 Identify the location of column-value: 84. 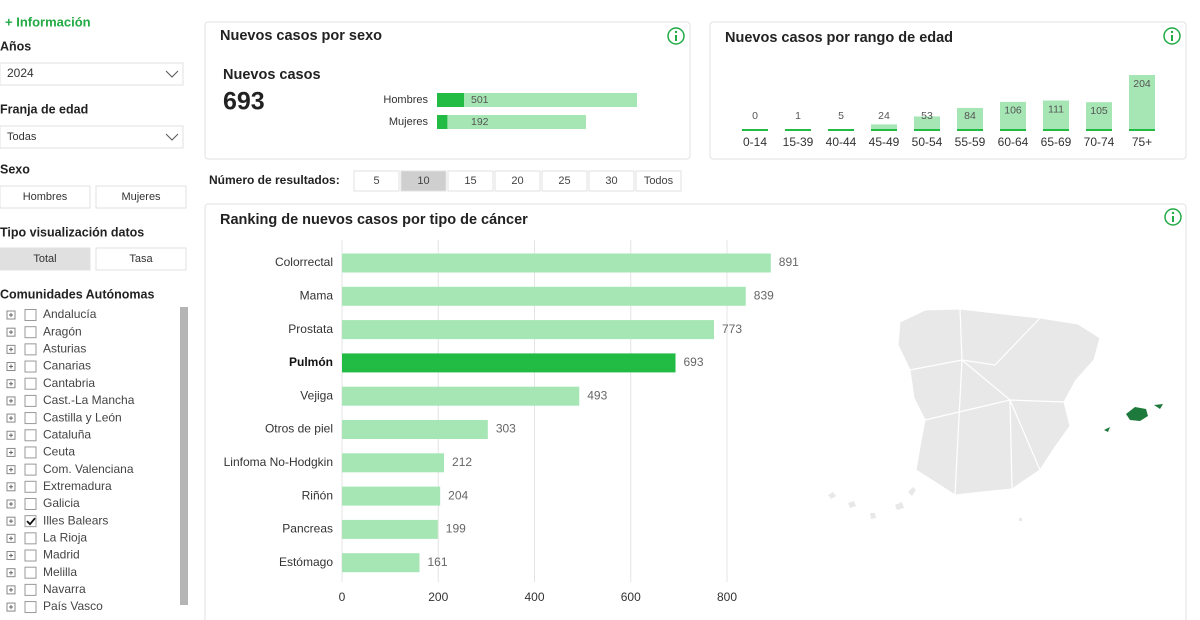
(970, 116).